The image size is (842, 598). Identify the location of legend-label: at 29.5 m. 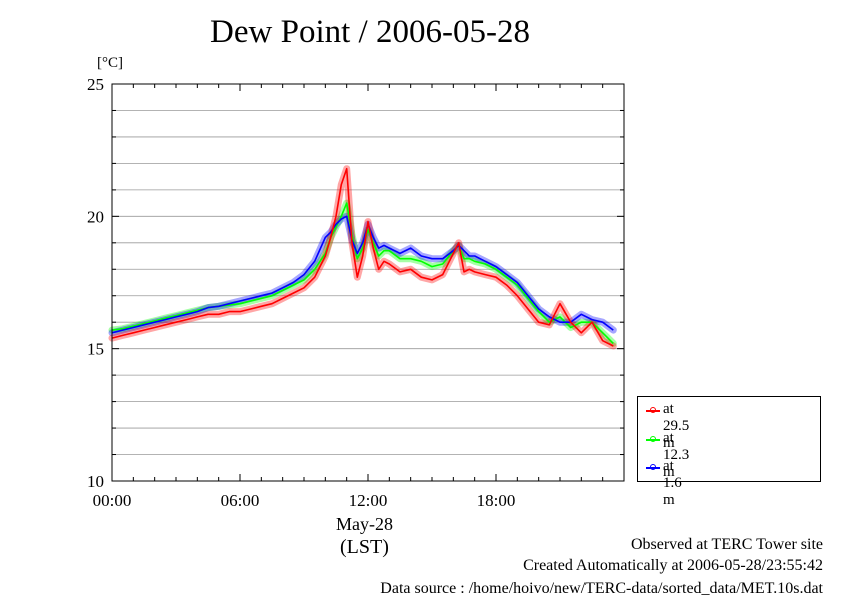
(676, 426).